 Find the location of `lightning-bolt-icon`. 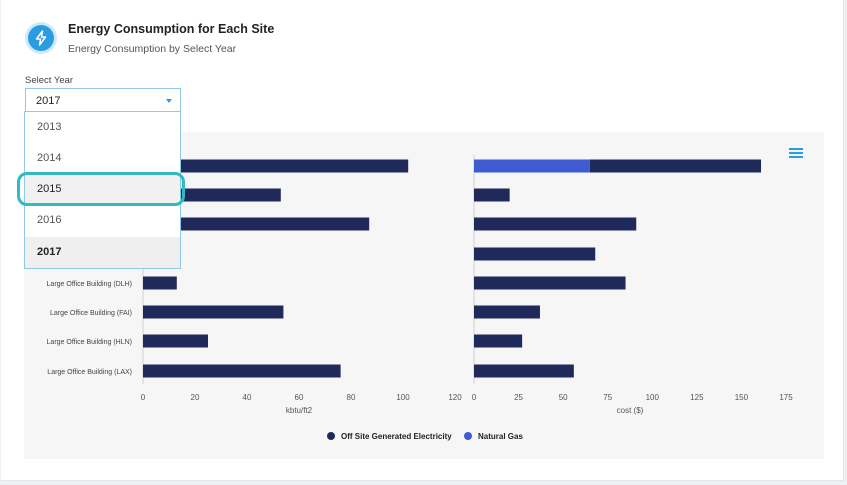

lightning-bolt-icon is located at coordinates (41, 38).